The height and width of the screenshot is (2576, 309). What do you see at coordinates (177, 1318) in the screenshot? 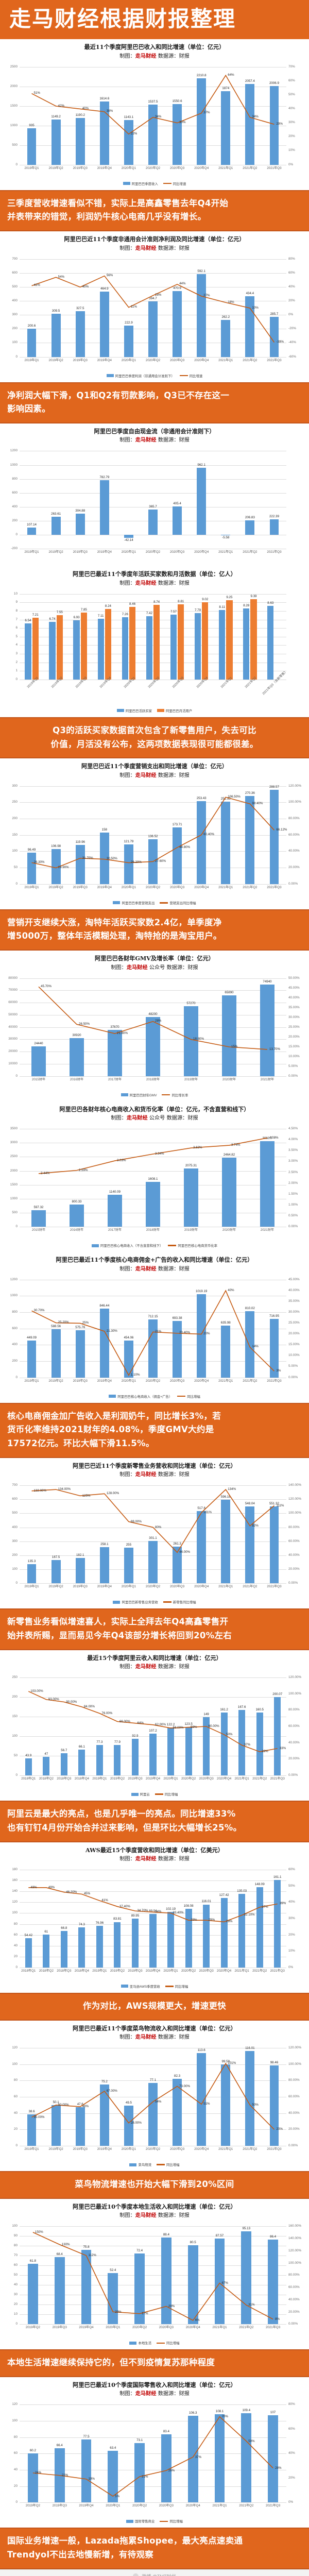
I see `bar-value-label: 693.38` at bounding box center [177, 1318].